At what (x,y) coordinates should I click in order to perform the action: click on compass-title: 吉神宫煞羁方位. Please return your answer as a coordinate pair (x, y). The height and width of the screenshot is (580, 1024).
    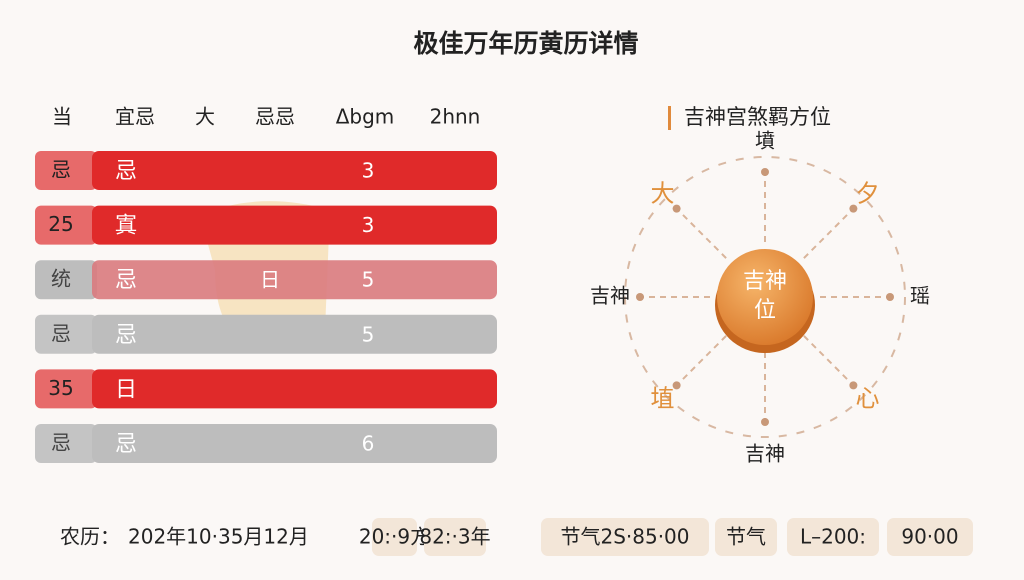
    Looking at the image, I should click on (757, 117).